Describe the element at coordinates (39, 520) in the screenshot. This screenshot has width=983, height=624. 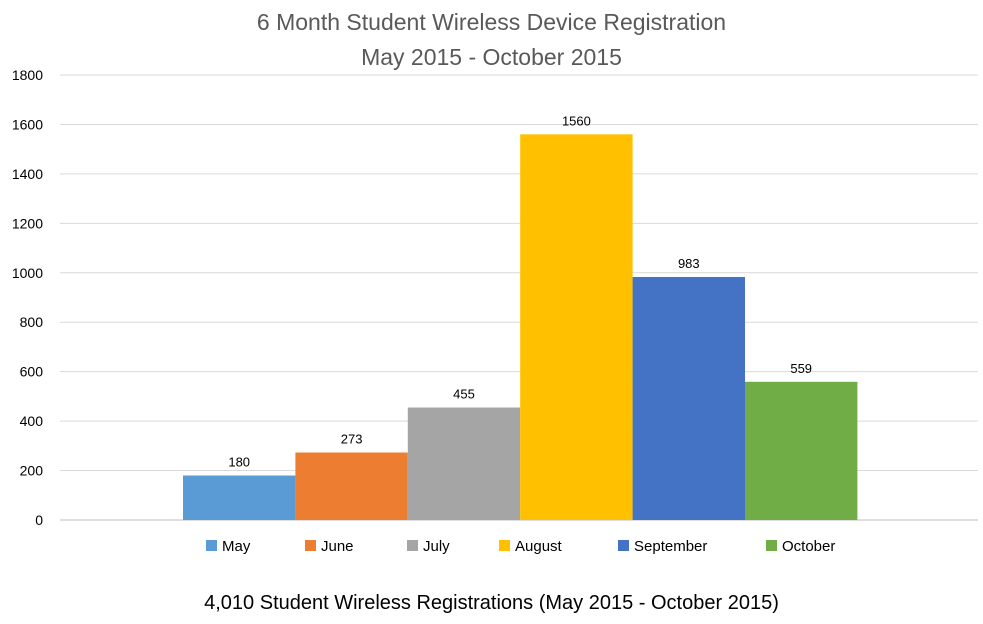
I see `y-tick-label: 0` at that location.